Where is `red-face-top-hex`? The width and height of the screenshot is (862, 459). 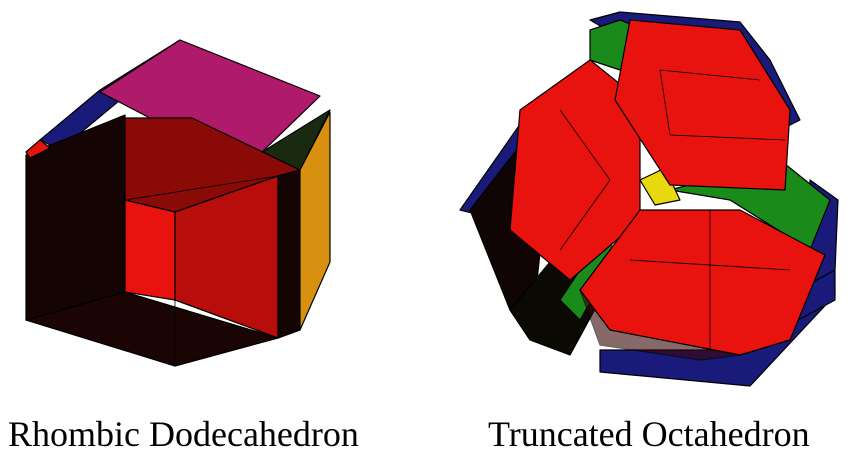
red-face-top-hex is located at coordinates (702, 105).